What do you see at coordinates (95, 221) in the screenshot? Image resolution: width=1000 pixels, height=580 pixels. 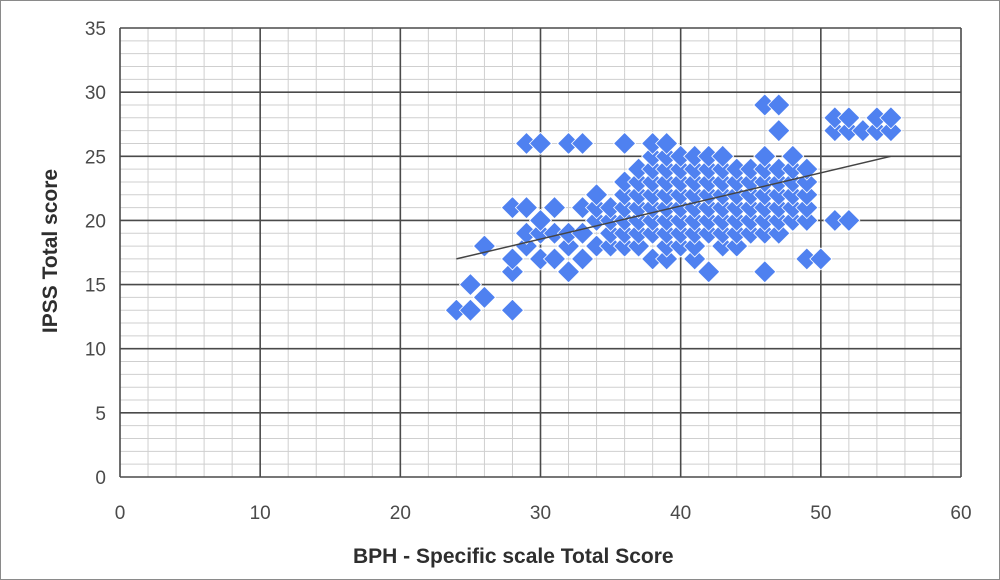 I see `y-tick-label: 20` at bounding box center [95, 221].